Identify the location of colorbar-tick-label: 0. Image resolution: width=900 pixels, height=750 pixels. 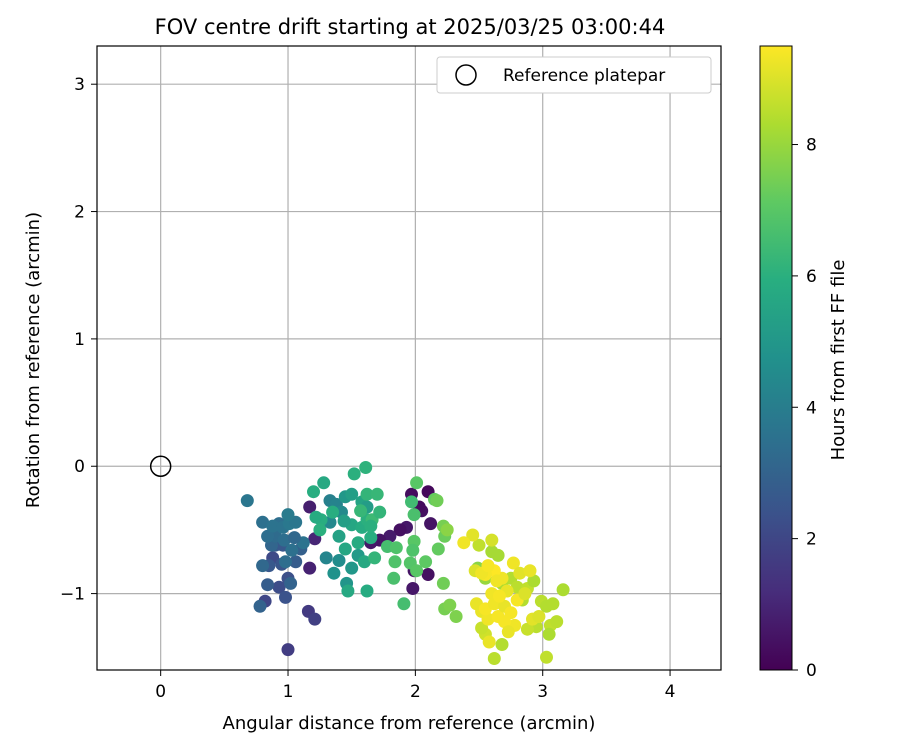
(811, 671).